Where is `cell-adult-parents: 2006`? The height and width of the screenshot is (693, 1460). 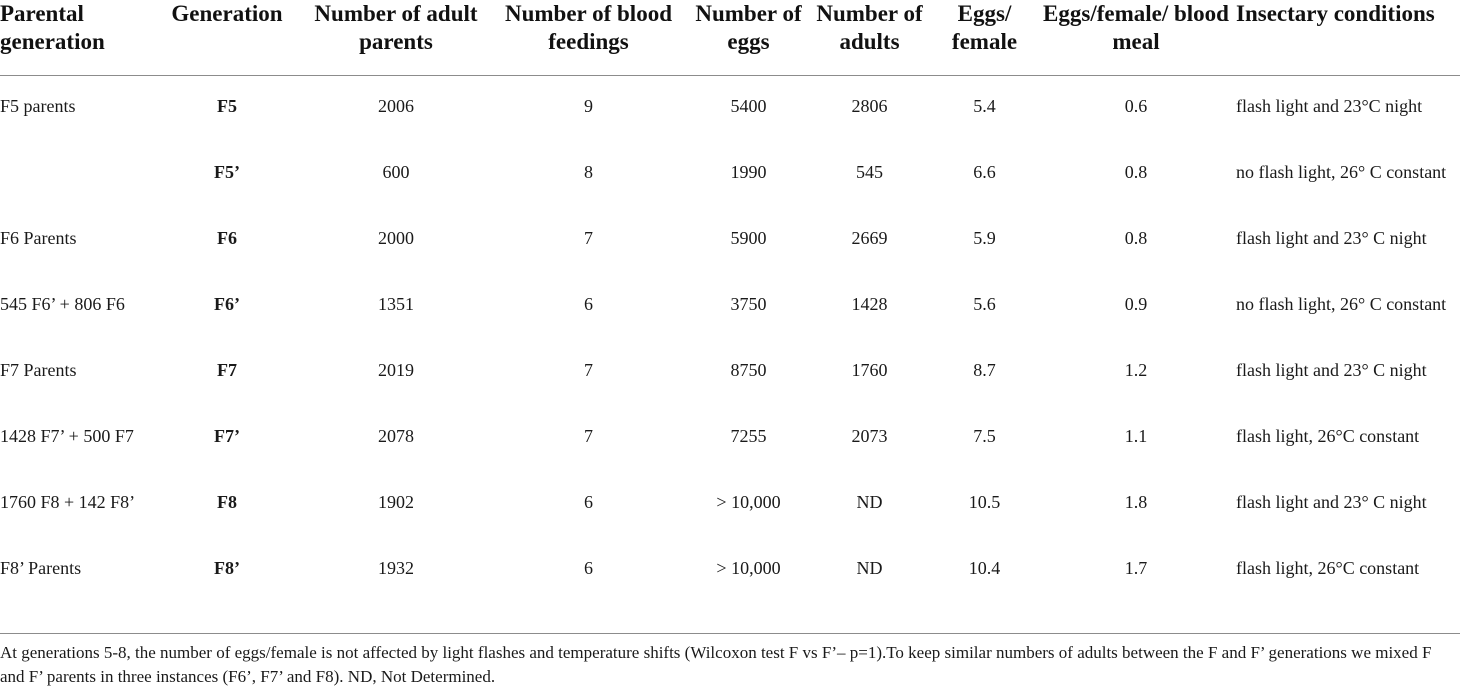 cell-adult-parents: 2006 is located at coordinates (396, 106).